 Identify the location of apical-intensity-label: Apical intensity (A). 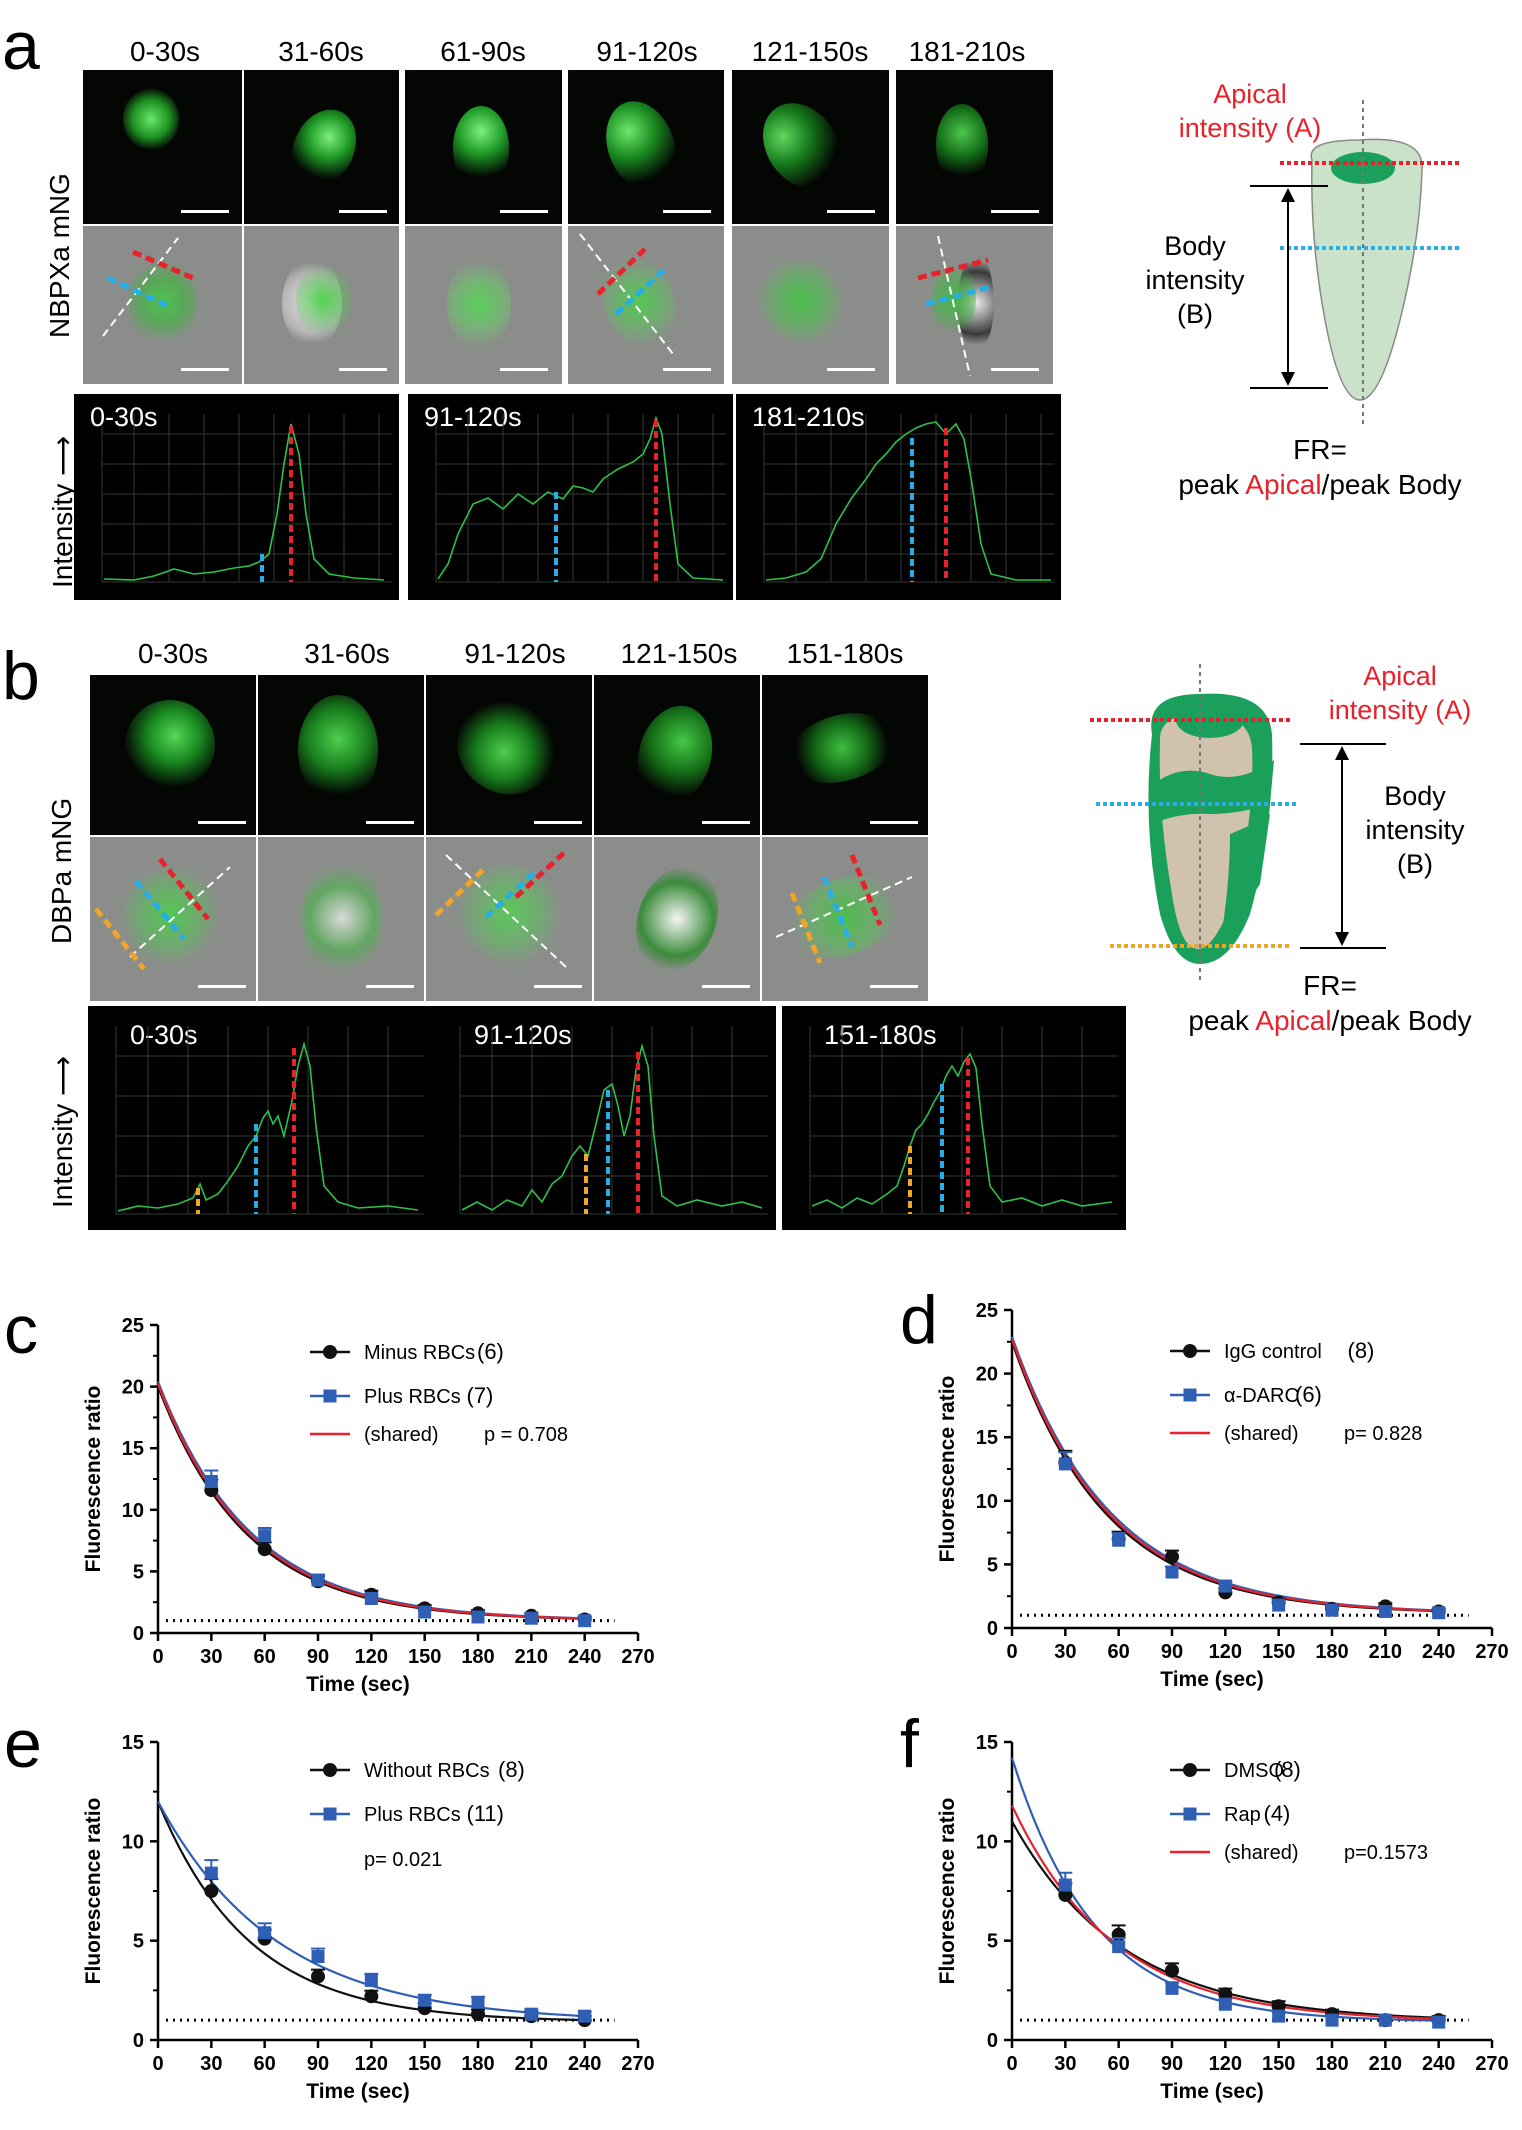
(1250, 111).